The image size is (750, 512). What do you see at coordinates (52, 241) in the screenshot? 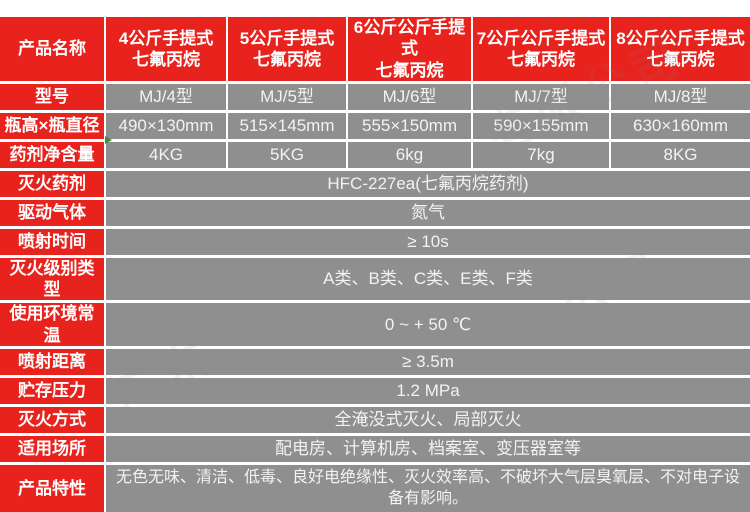
I see `row-label-discharge-time: 喷射时间` at bounding box center [52, 241].